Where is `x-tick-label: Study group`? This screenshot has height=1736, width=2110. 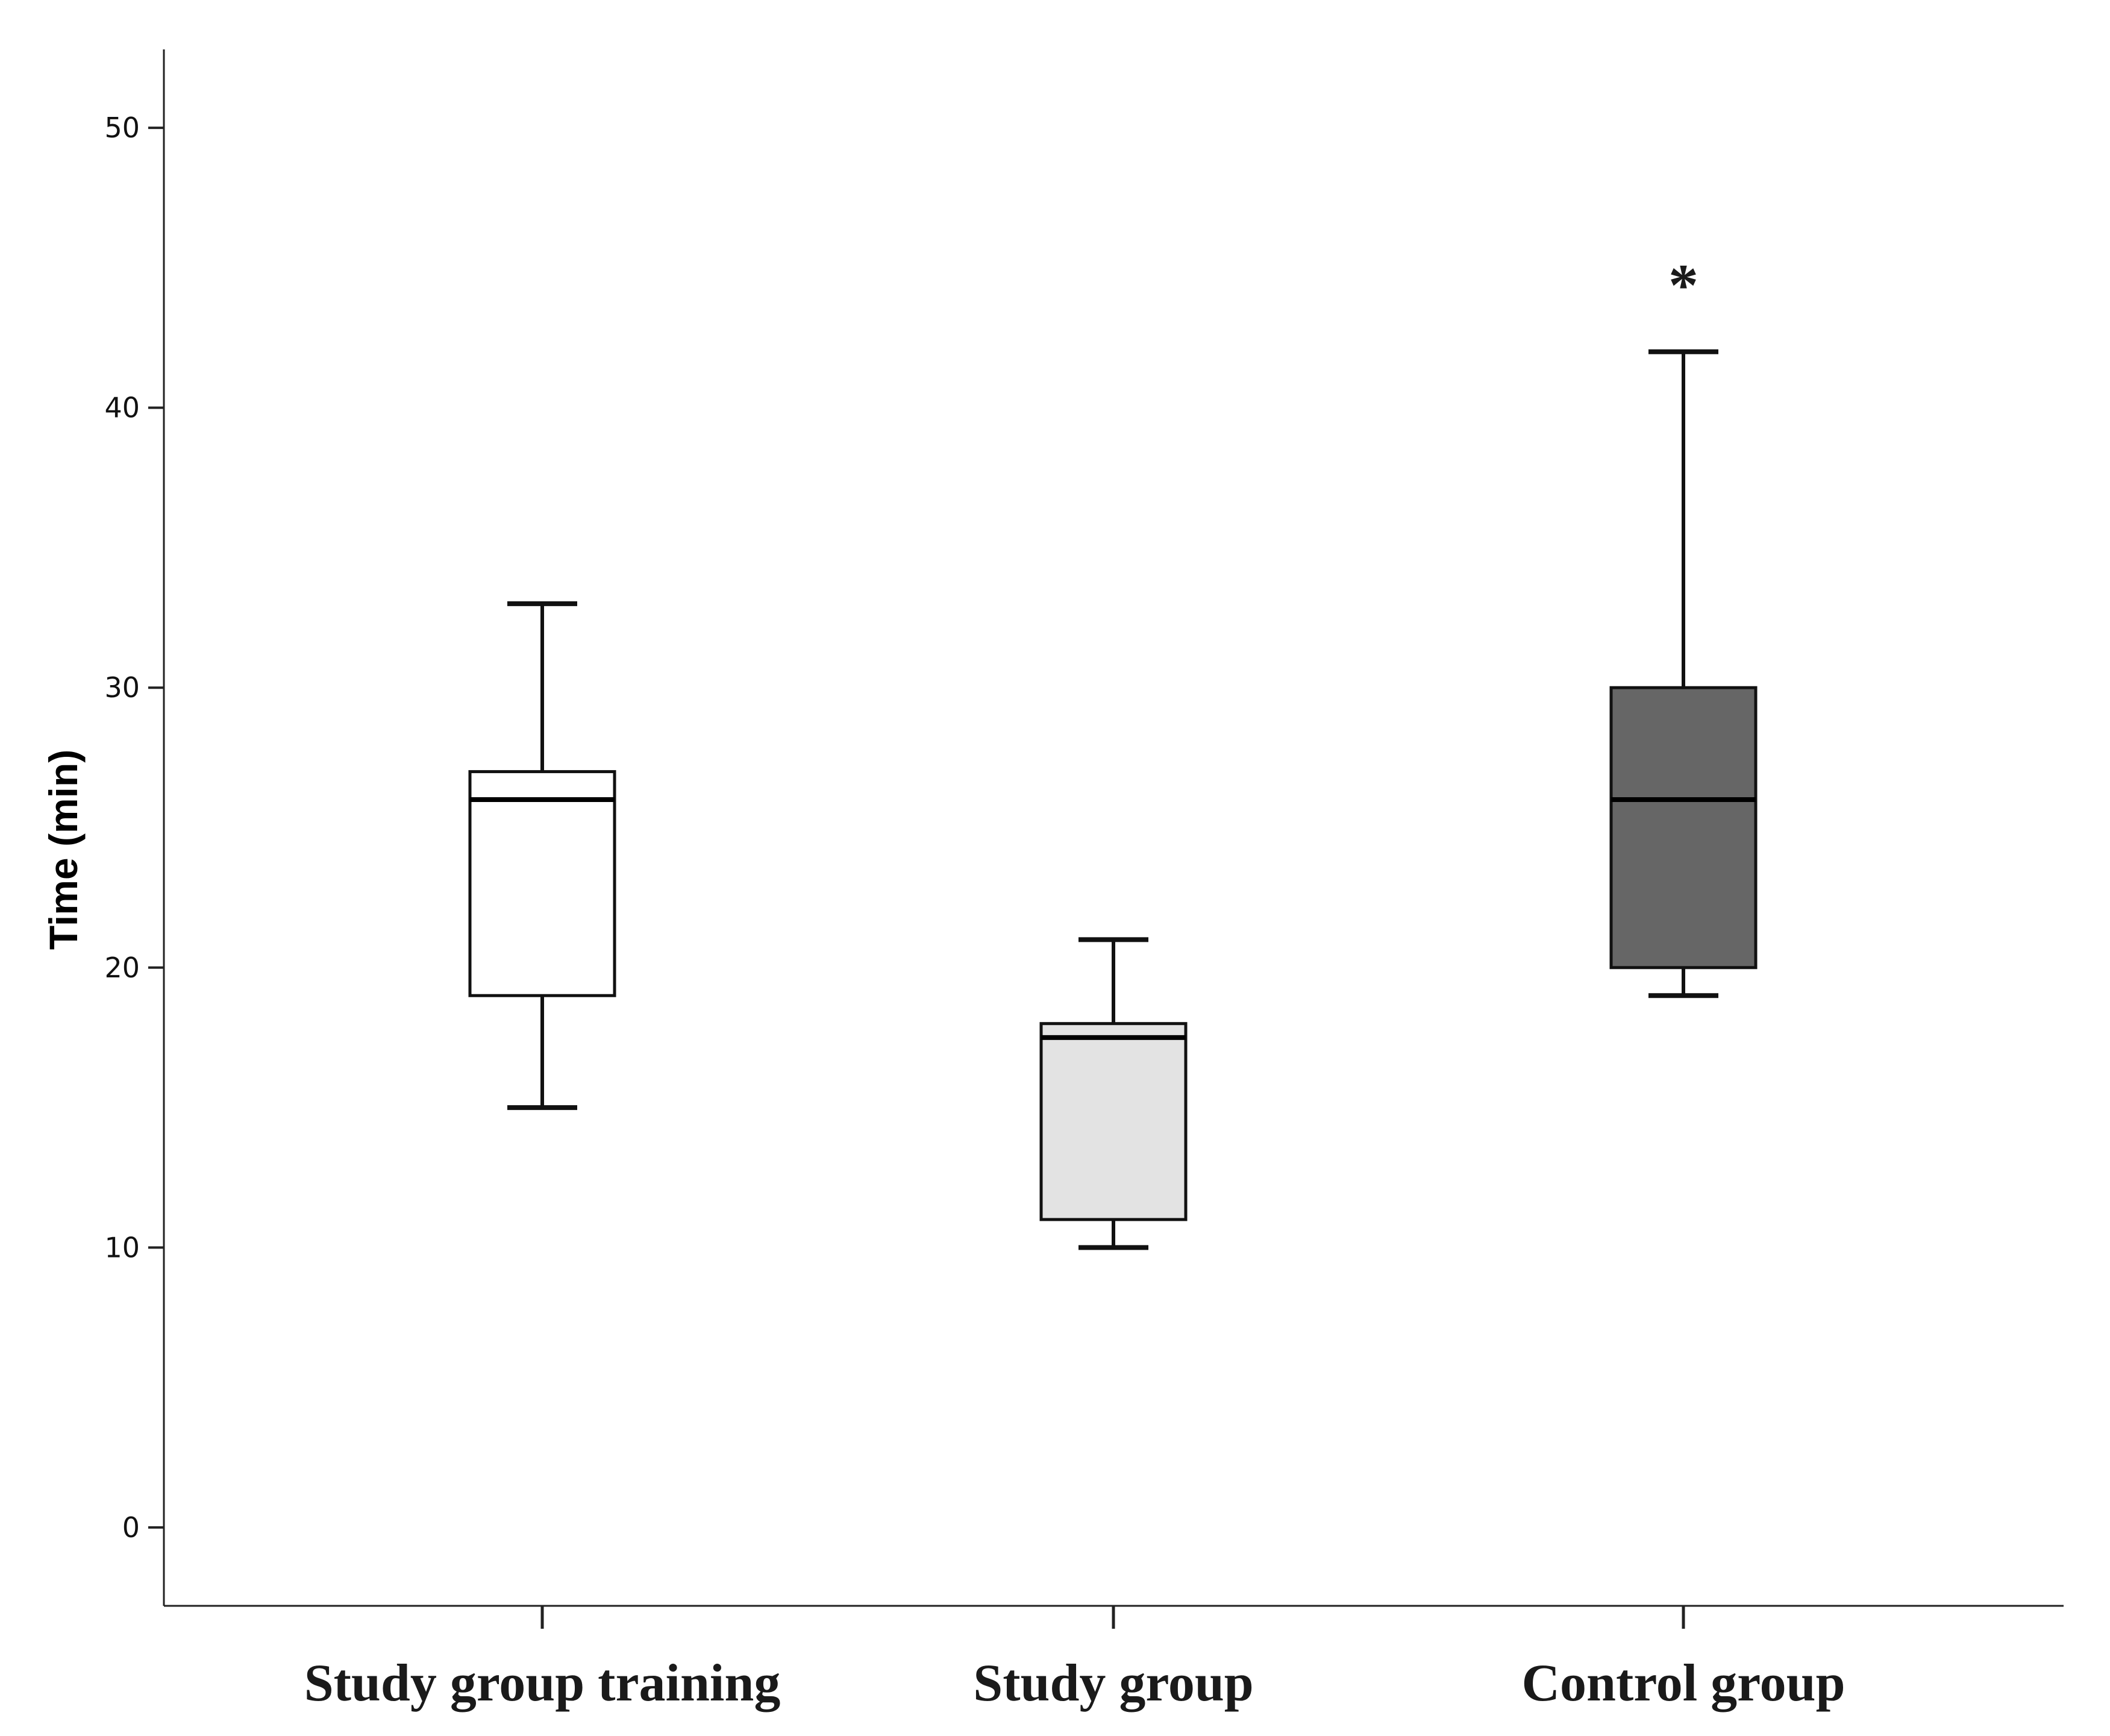 x-tick-label: Study group is located at coordinates (1113, 1683).